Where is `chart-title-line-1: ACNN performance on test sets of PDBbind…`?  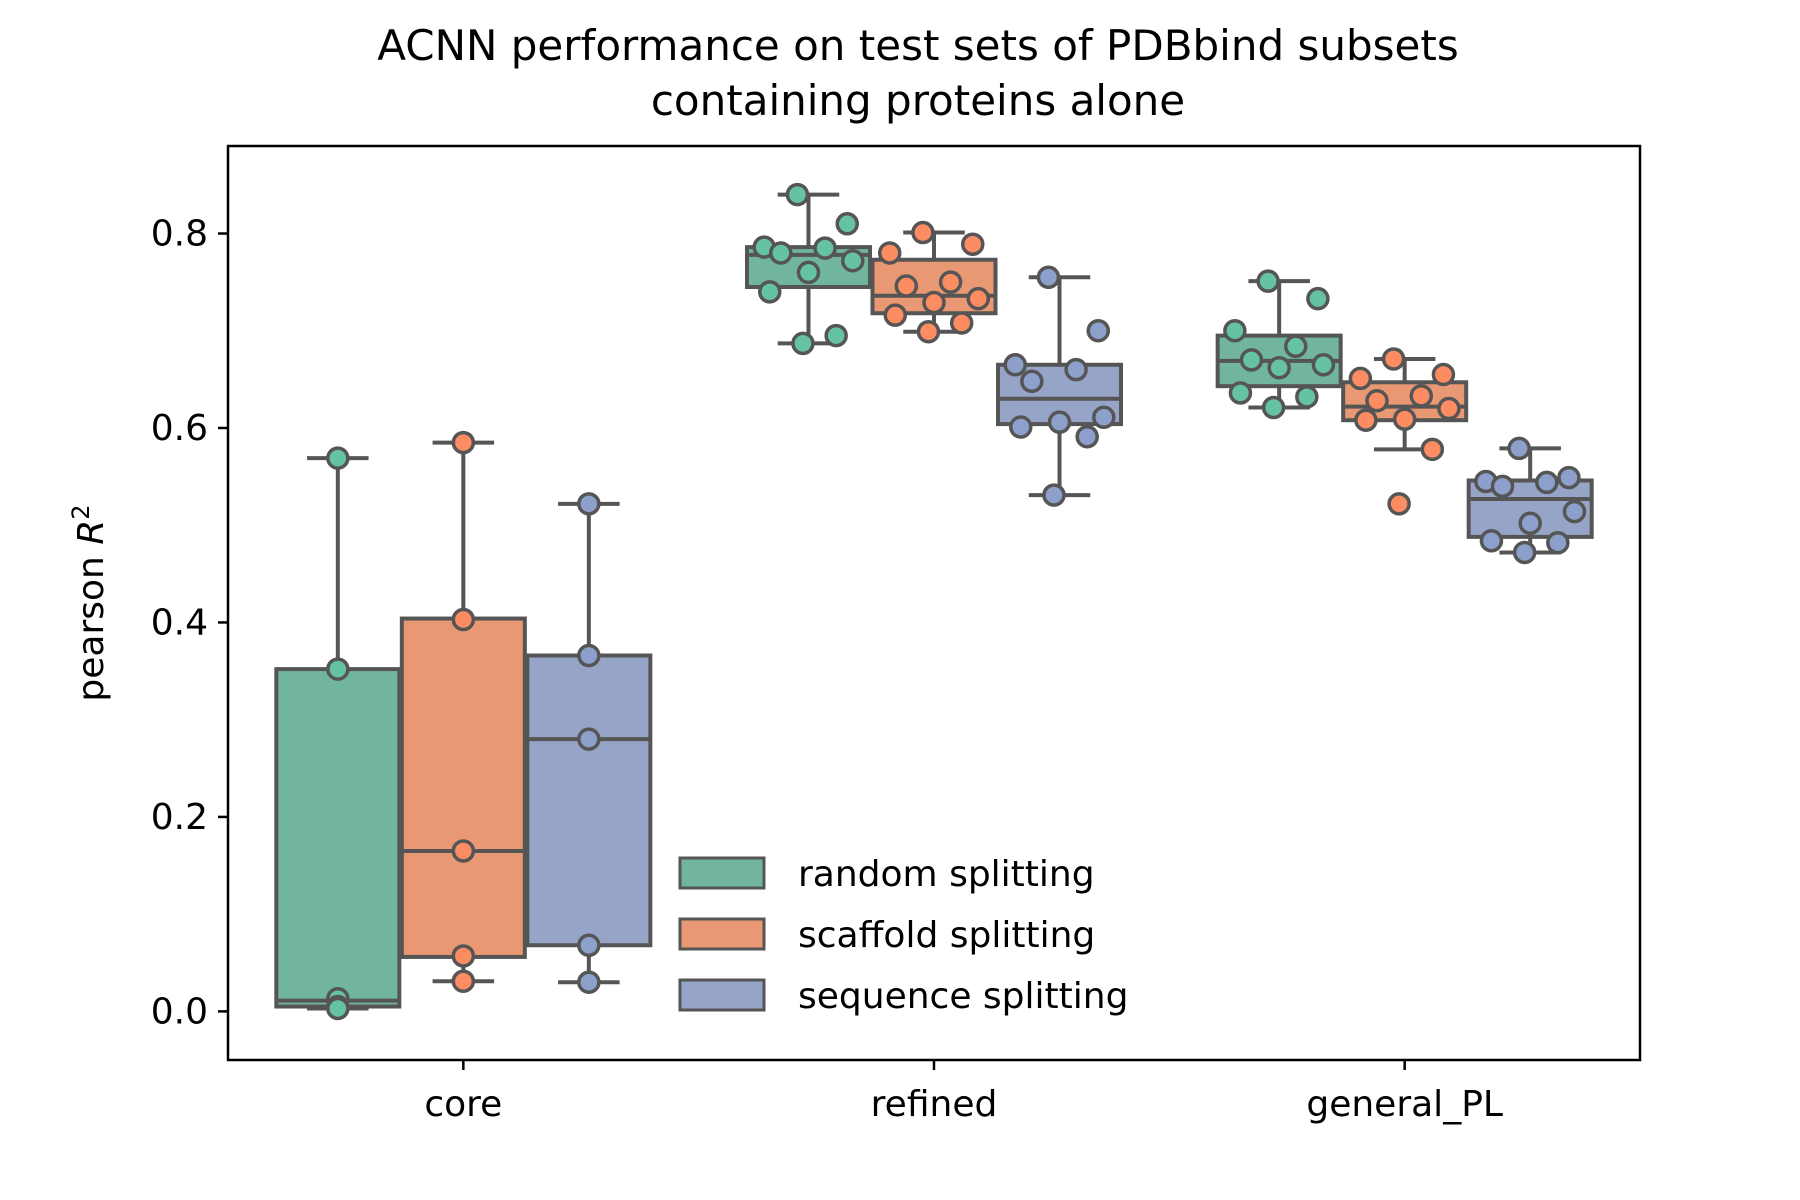 chart-title-line-1: ACNN performance on test sets of PDBbind… is located at coordinates (917, 45).